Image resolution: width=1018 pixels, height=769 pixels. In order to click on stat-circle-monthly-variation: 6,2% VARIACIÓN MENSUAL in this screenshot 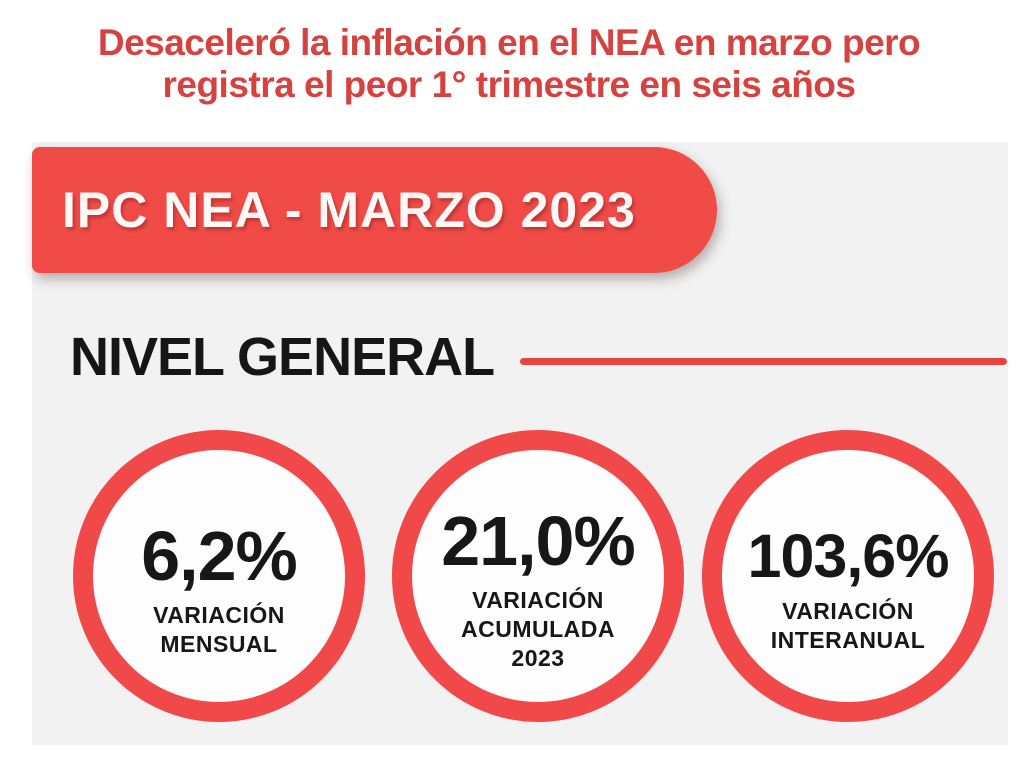, I will do `click(219, 576)`.